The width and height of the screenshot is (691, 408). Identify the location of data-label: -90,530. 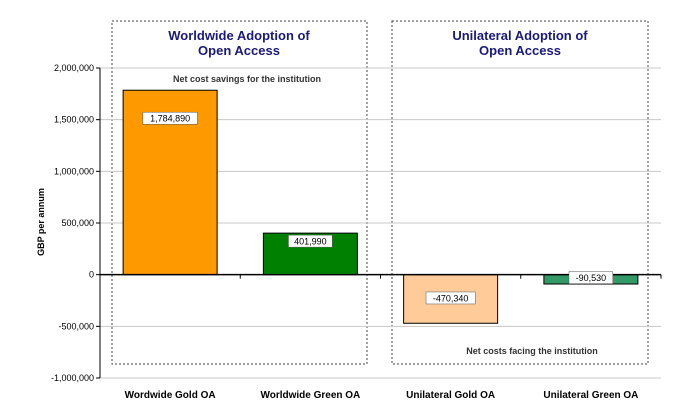
(591, 278).